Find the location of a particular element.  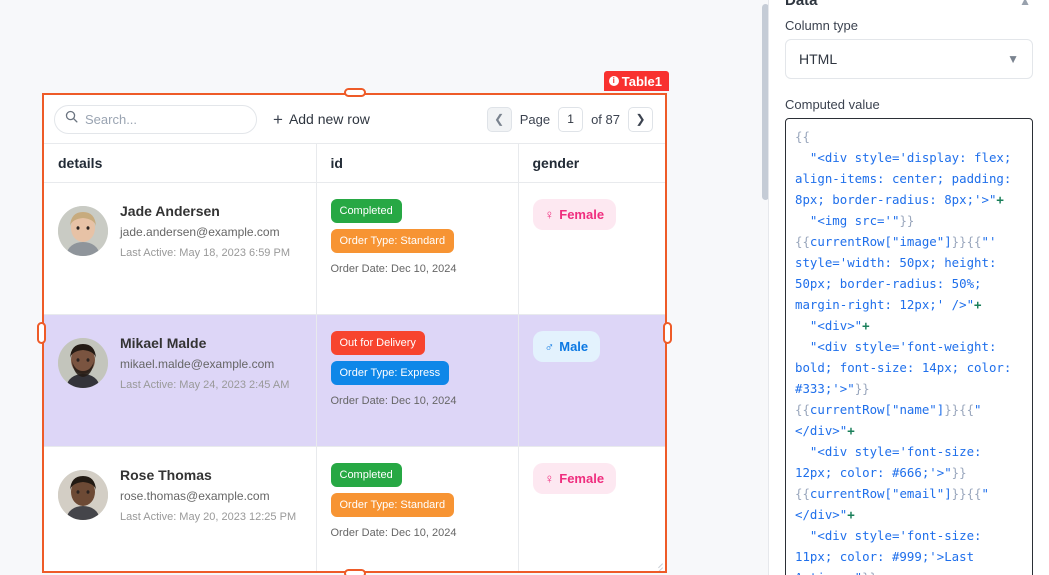

mars-icon: ♂ is located at coordinates (549, 346).